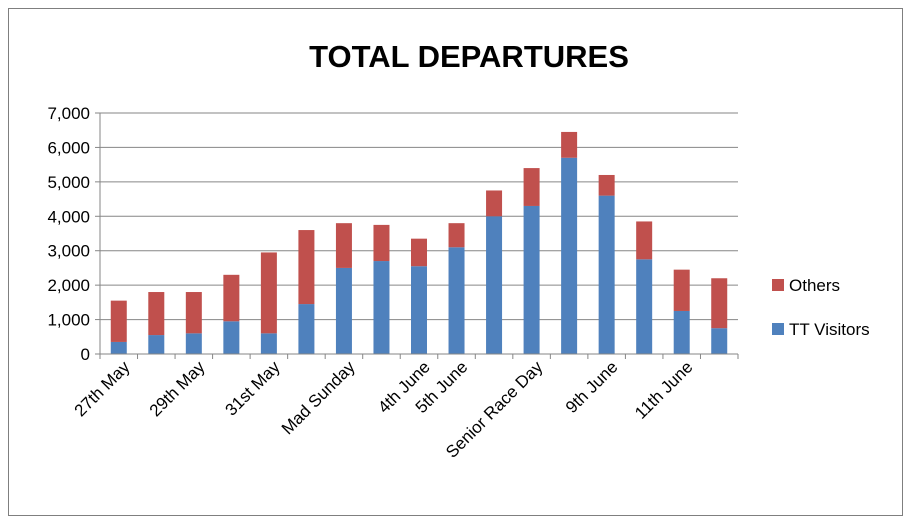 The width and height of the screenshot is (913, 523). Describe the element at coordinates (663, 389) in the screenshot. I see `x-tick-label: 11th June` at that location.